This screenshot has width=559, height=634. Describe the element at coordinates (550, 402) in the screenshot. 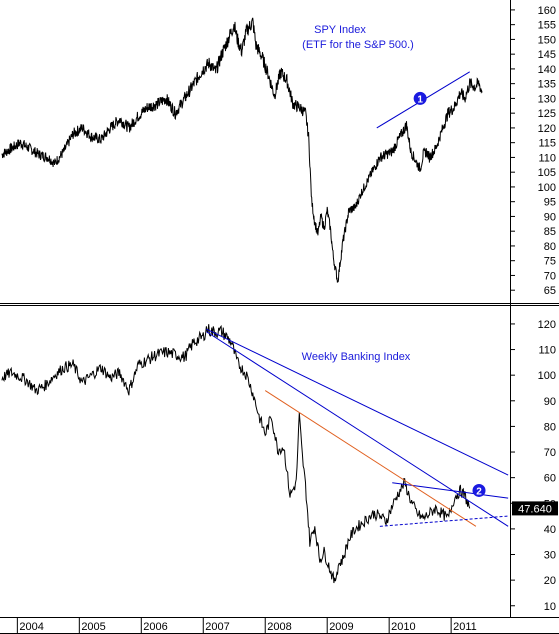

I see `banking-ytick-label: 90` at that location.